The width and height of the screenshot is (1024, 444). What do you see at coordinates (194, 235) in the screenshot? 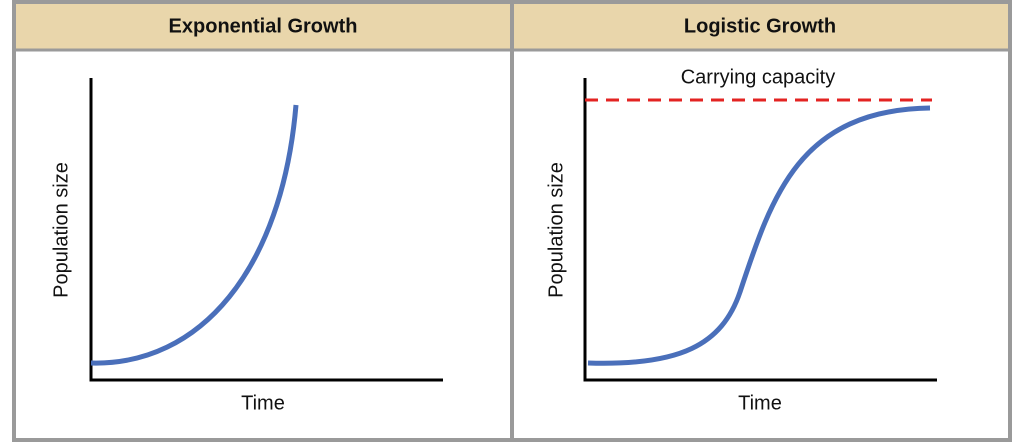
I see `exponential-curve` at bounding box center [194, 235].